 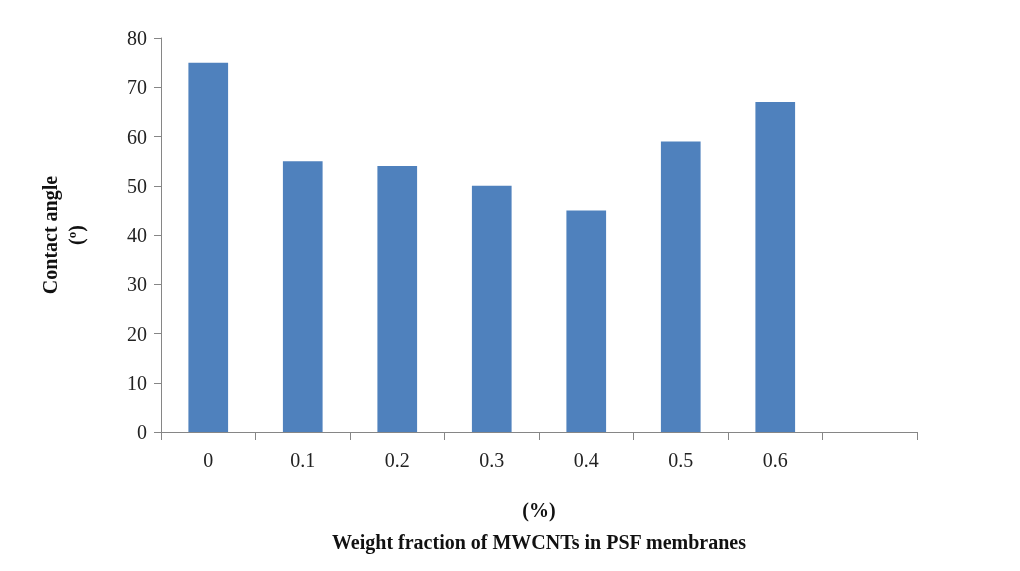 I want to click on x-tick-label: 0.6, so click(x=775, y=460).